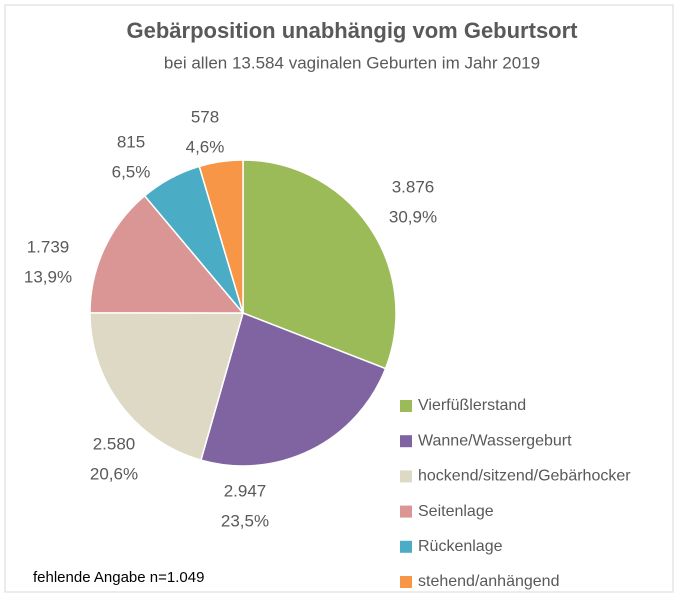 This screenshot has width=678, height=596. Describe the element at coordinates (114, 443) in the screenshot. I see `value-label: 2.580` at that location.